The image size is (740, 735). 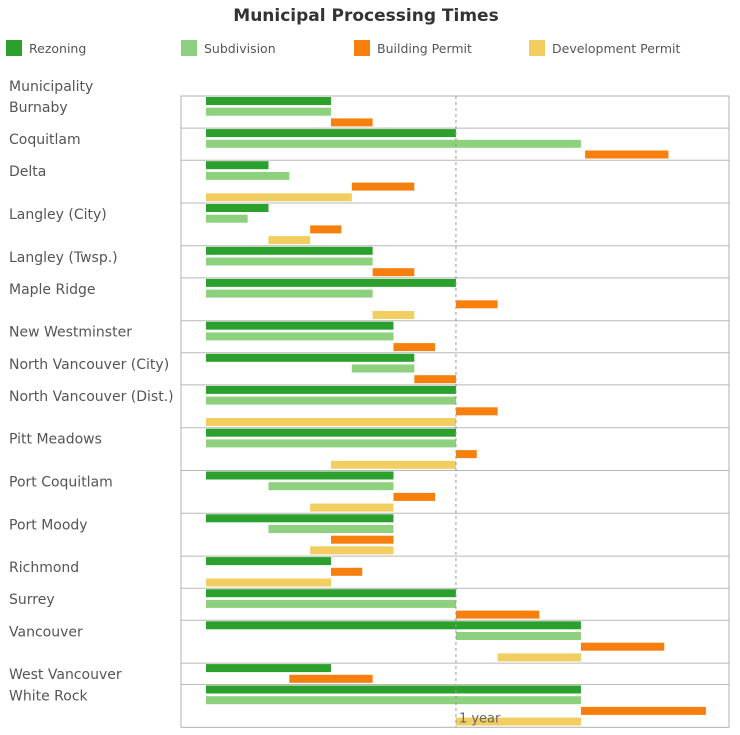 I want to click on legend-label-building-permit: Building Permit, so click(x=424, y=48).